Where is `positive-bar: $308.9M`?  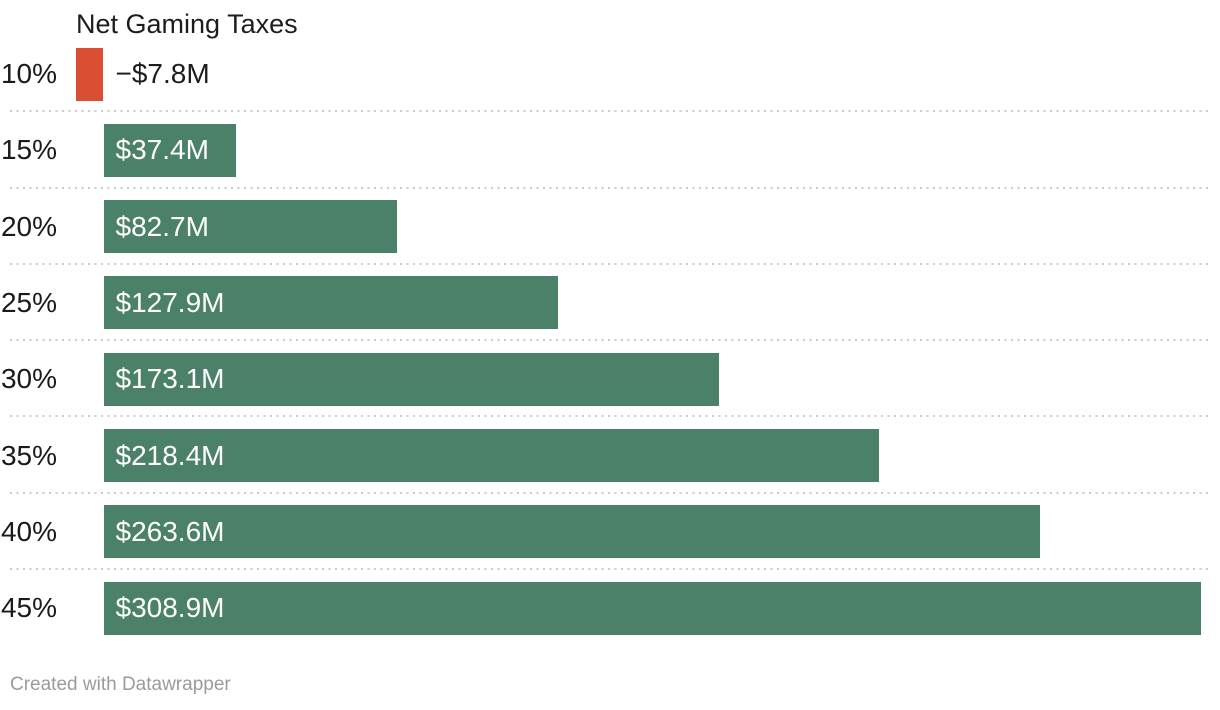 positive-bar: $308.9M is located at coordinates (652, 608).